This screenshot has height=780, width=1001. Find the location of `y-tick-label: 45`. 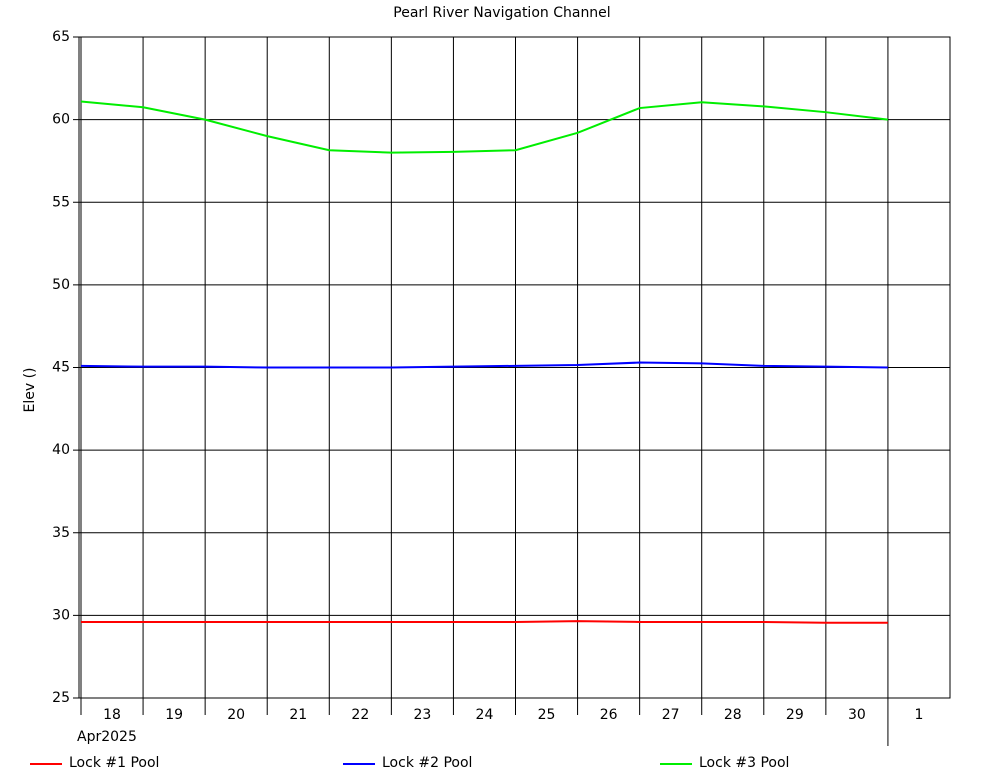

y-tick-label: 45 is located at coordinates (61, 368).